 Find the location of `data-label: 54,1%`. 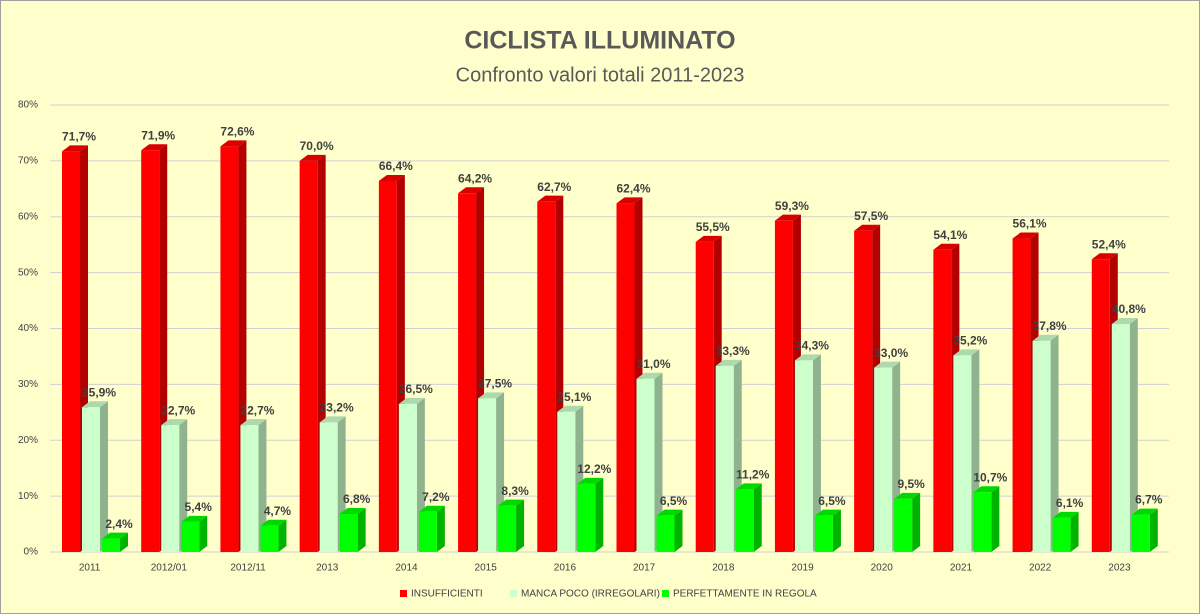

data-label: 54,1% is located at coordinates (950, 235).